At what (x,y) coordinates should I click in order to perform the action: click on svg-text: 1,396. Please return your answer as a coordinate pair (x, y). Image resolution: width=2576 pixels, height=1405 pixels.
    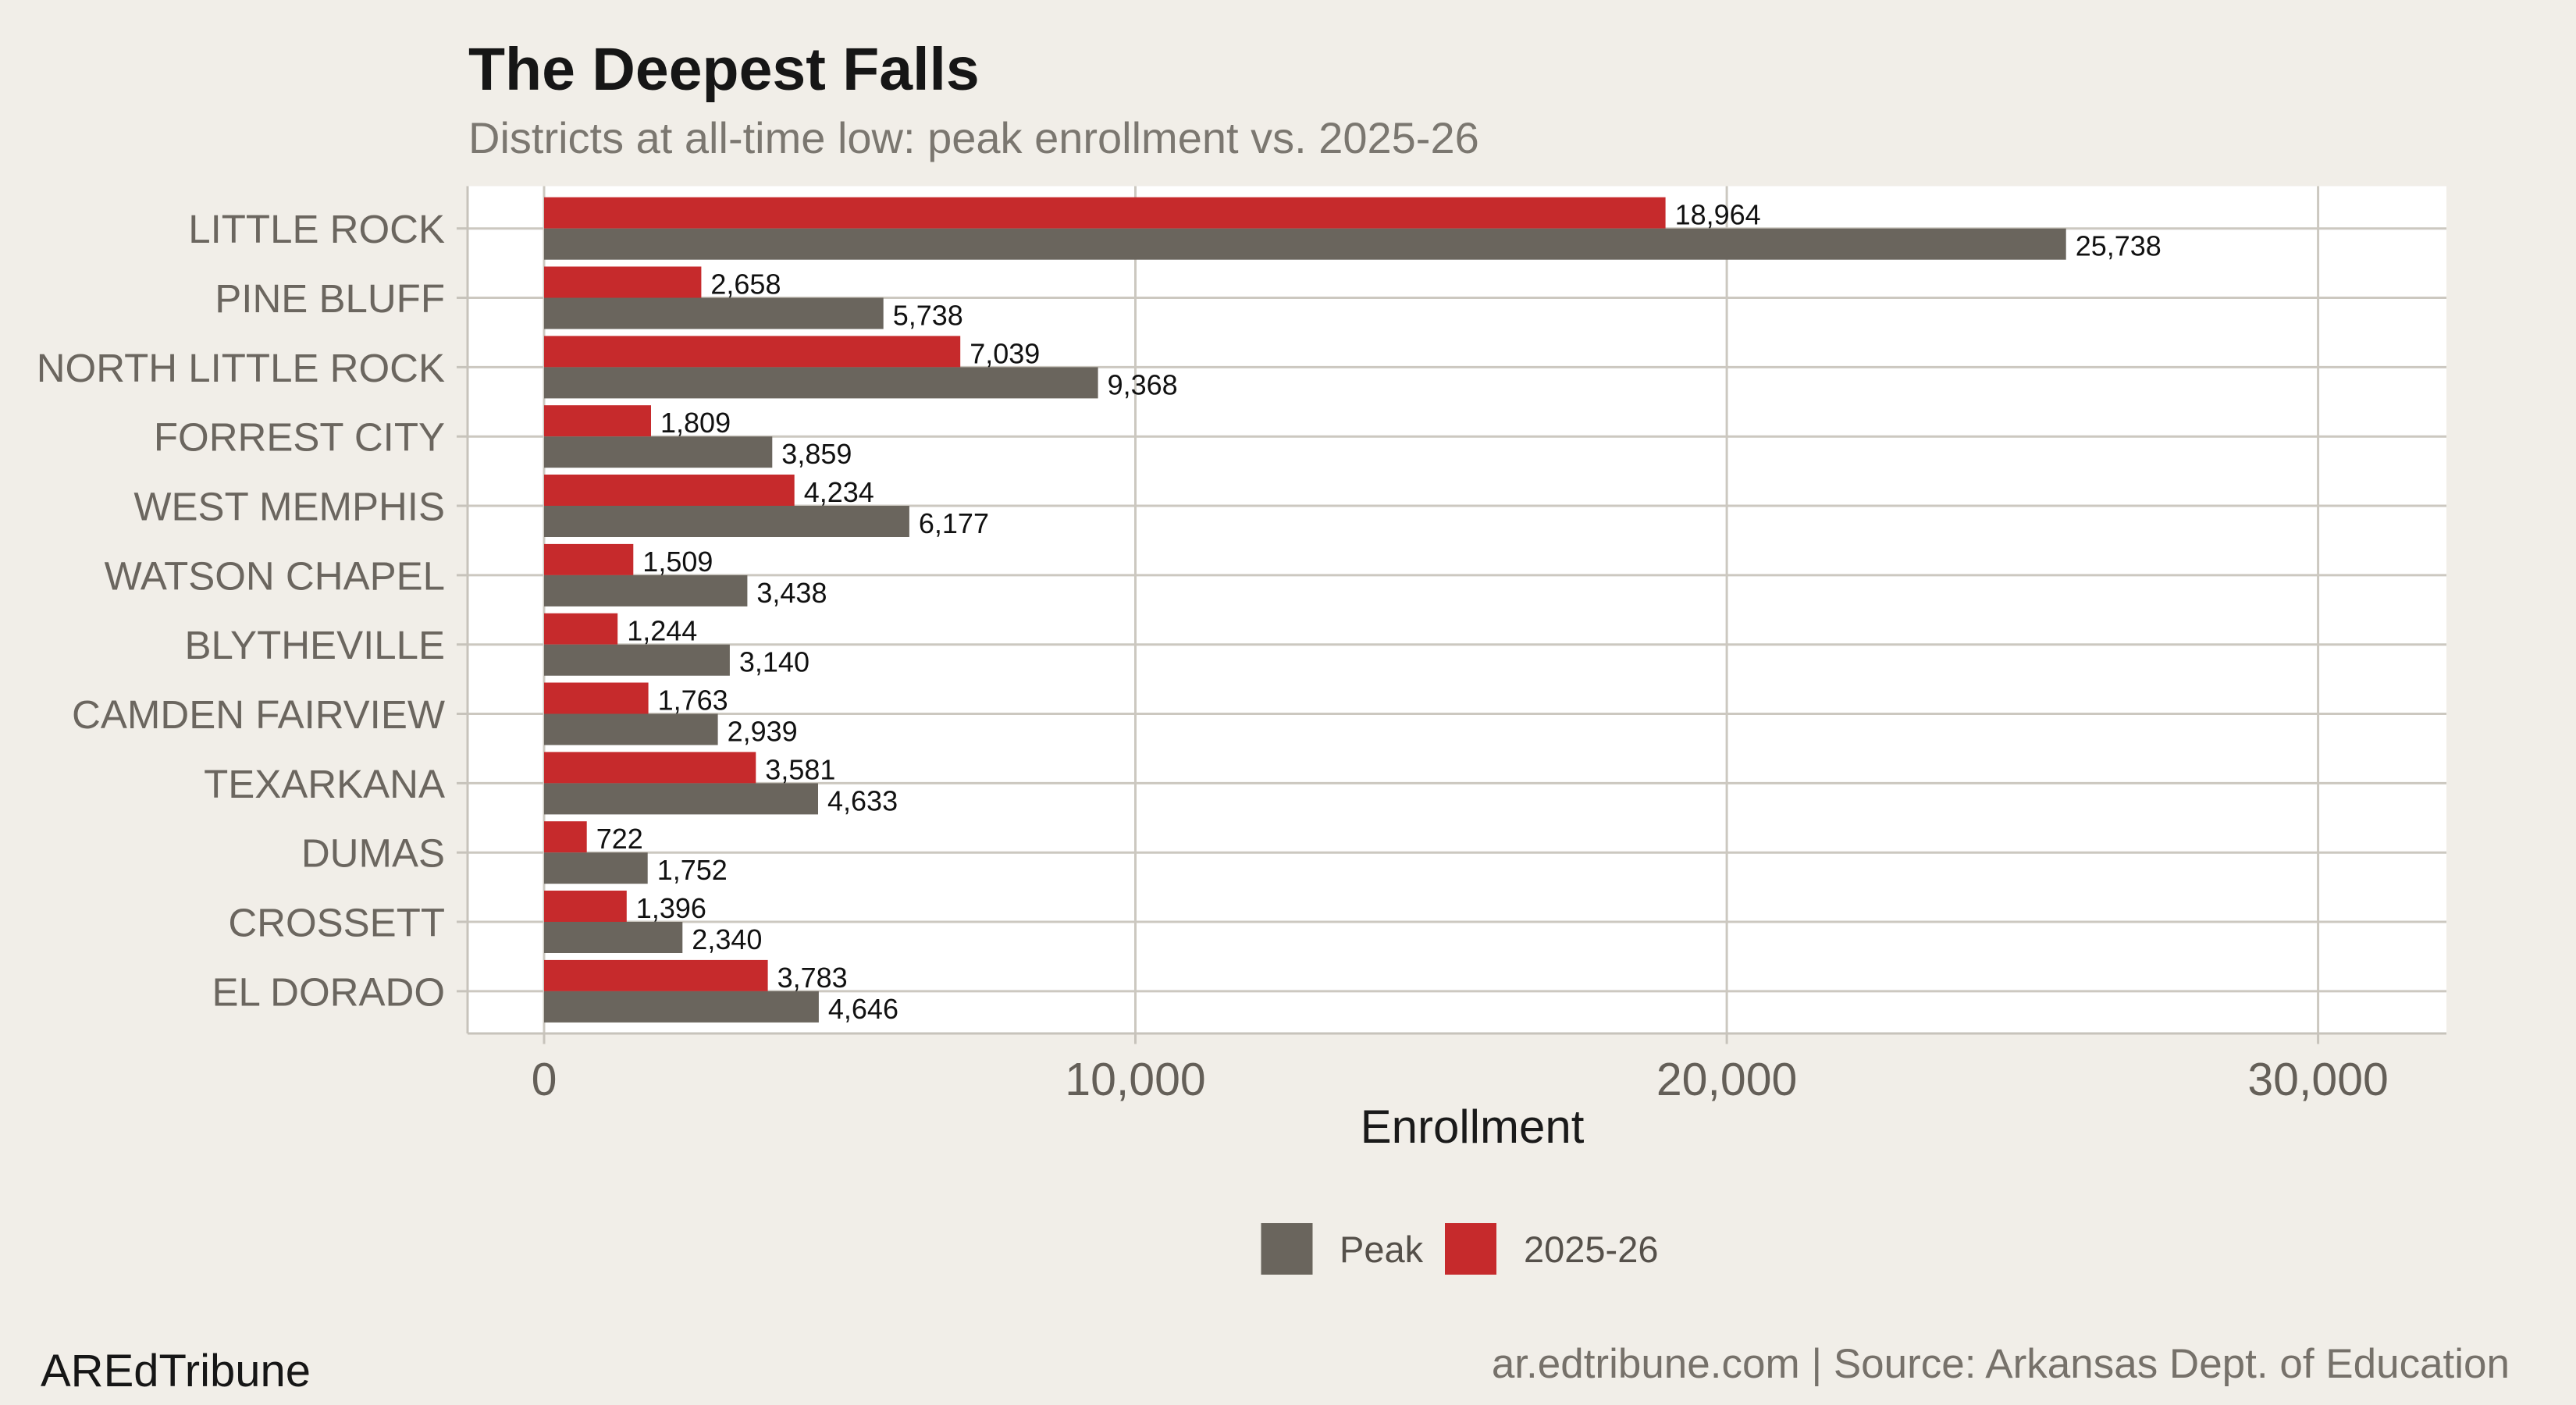
    Looking at the image, I should click on (671, 908).